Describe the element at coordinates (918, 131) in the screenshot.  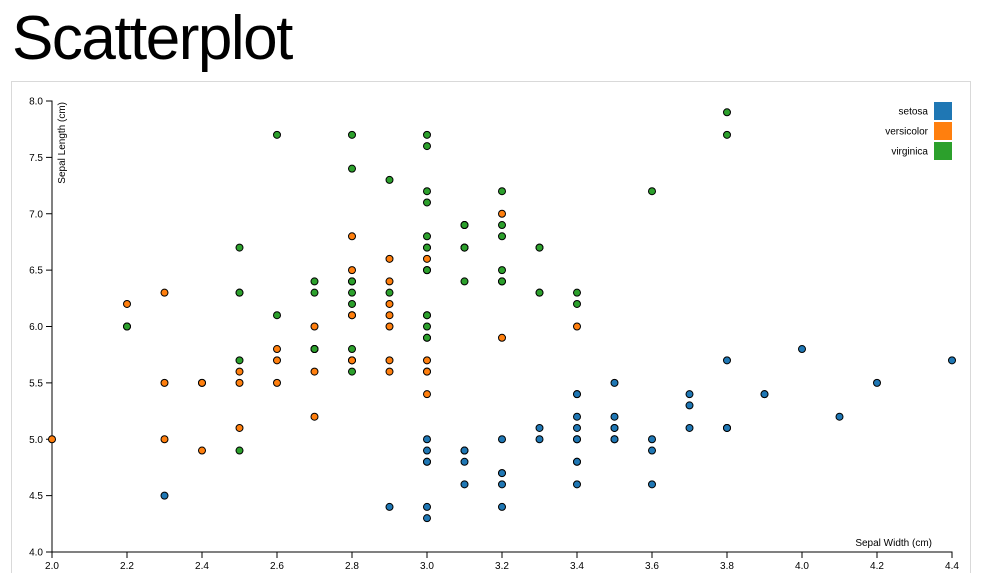
I see `legend: setosa versicolor virginica` at that location.